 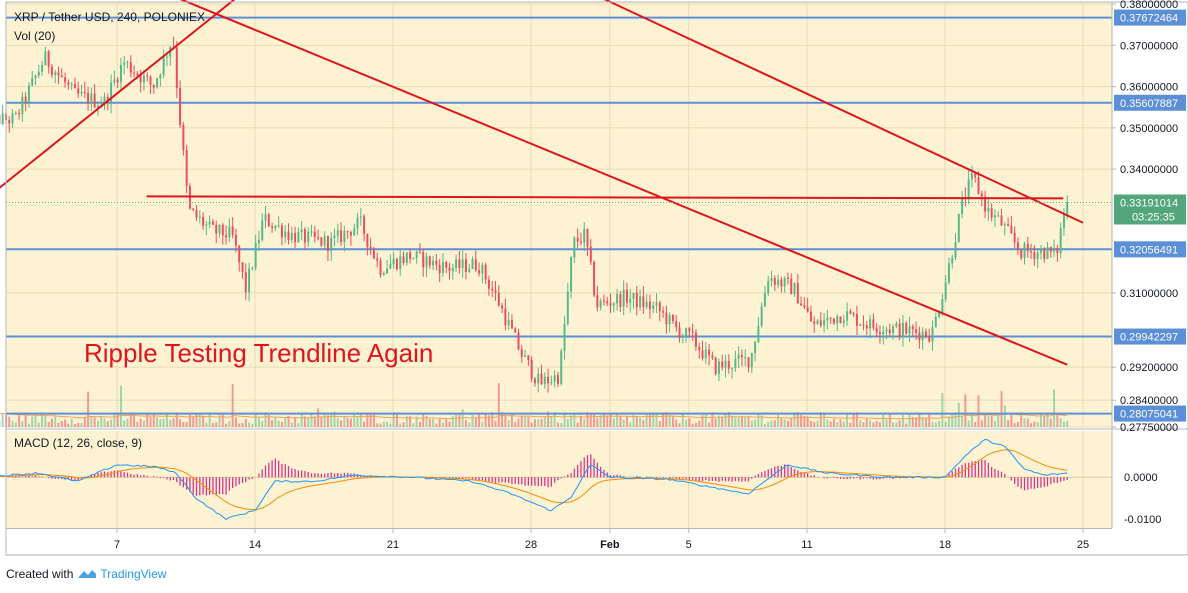 What do you see at coordinates (1149, 294) in the screenshot?
I see `price-tick-label: 0.31000000` at bounding box center [1149, 294].